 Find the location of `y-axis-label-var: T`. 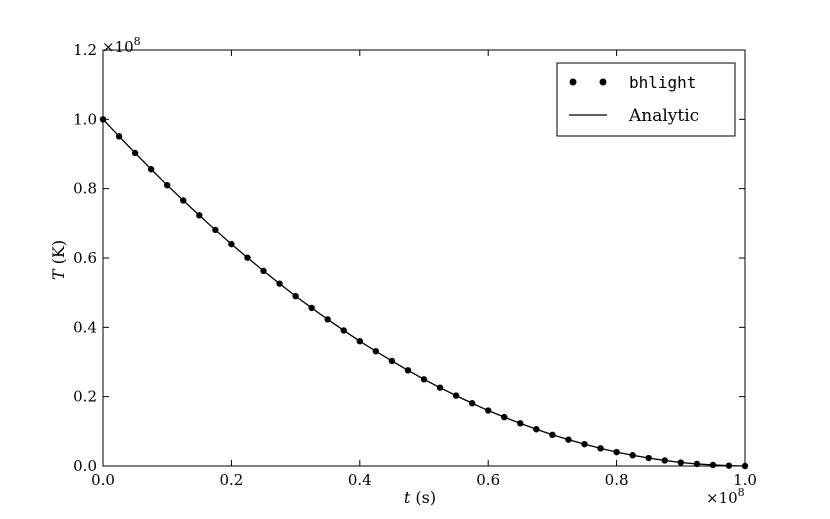

y-axis-label-var: T is located at coordinates (58, 274).